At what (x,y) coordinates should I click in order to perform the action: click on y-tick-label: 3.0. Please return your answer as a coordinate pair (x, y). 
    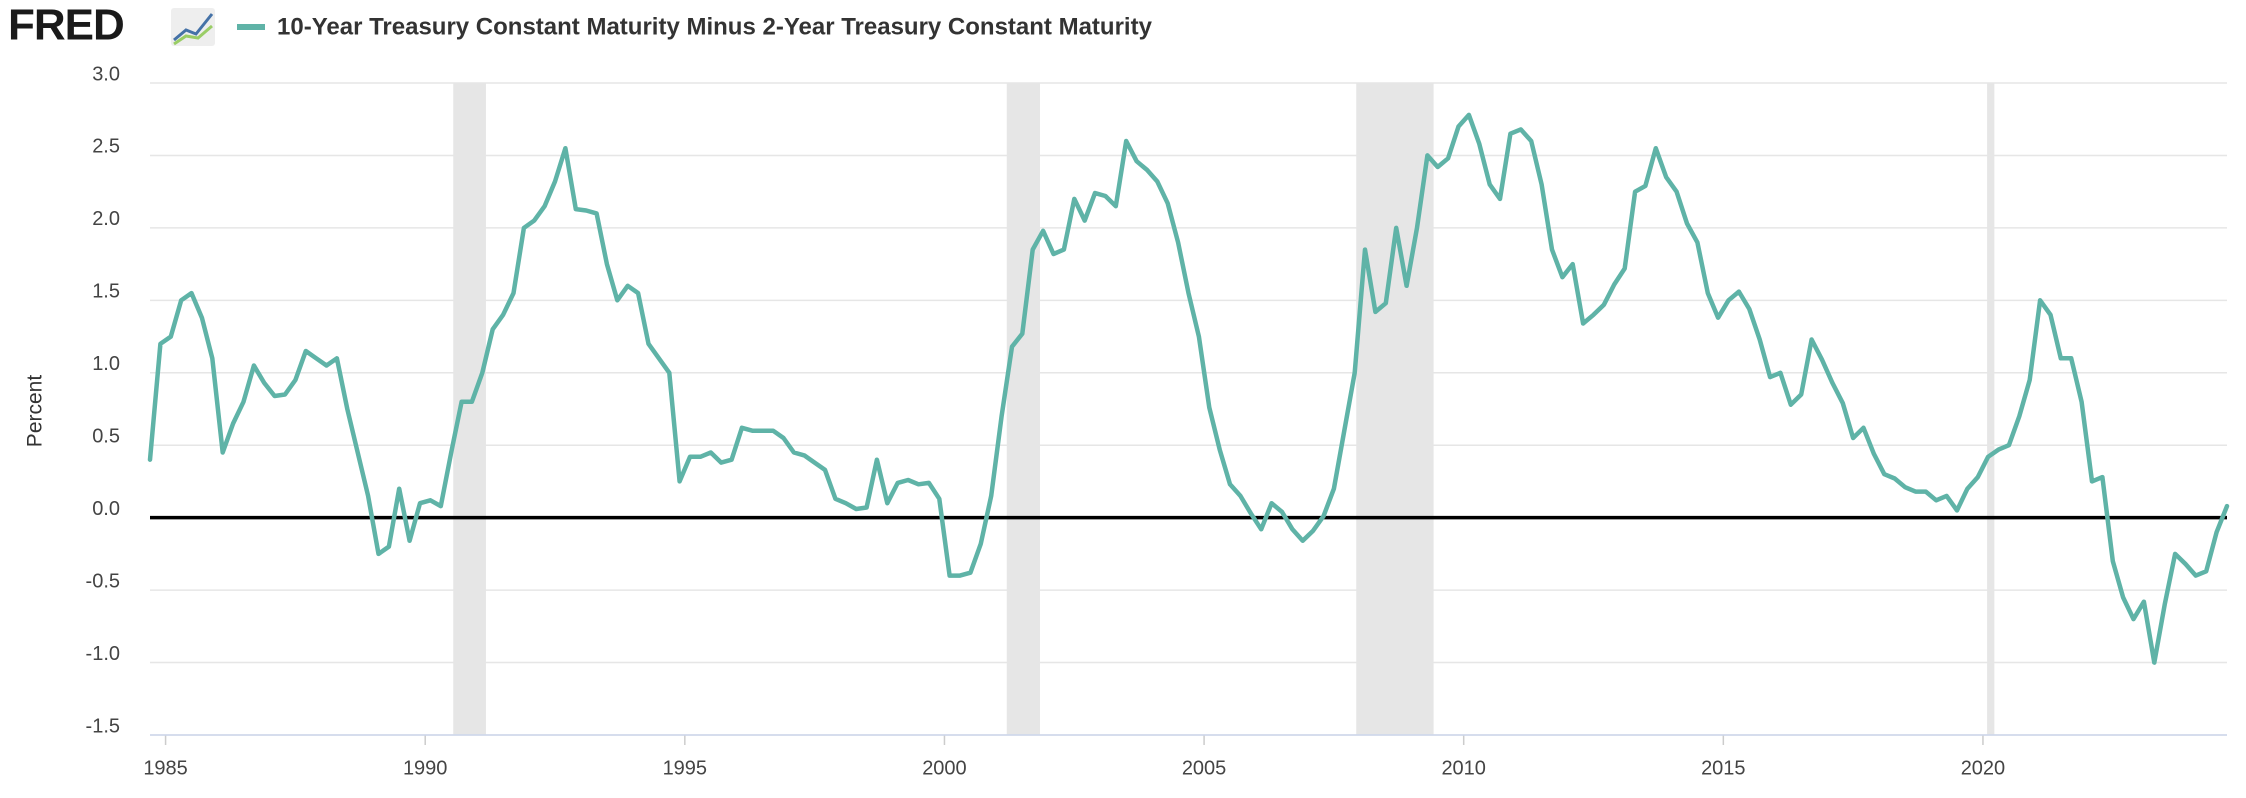
    Looking at the image, I should click on (106, 74).